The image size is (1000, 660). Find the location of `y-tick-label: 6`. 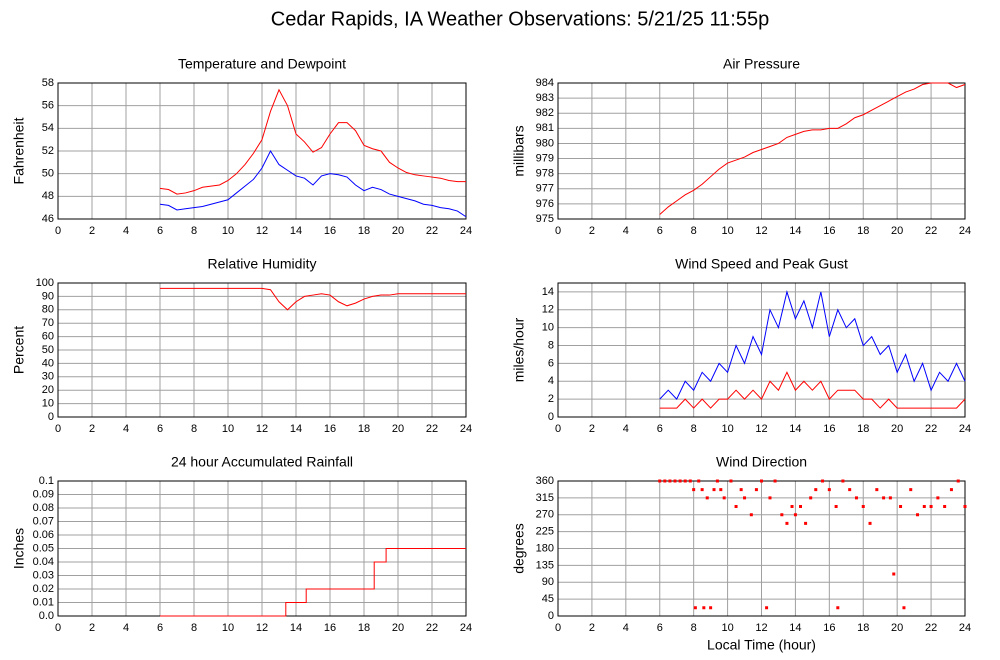

y-tick-label: 6 is located at coordinates (551, 363).